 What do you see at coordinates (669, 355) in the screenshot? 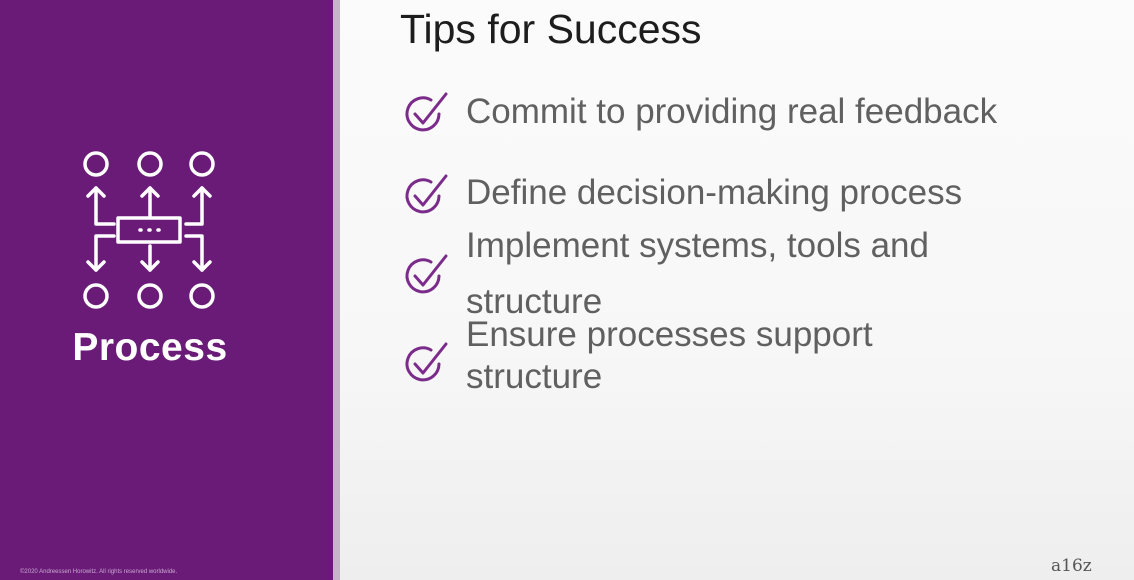
I see `tip-item: Ensure processes support structure` at bounding box center [669, 355].